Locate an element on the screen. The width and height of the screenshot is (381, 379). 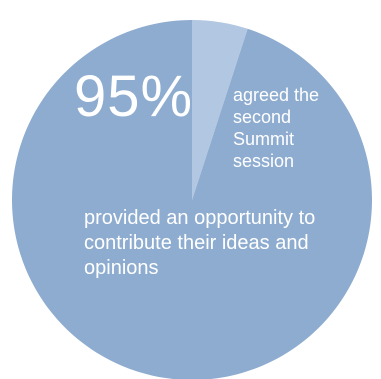
side-caption: agreed the second Summit session is located at coordinates (276, 128).